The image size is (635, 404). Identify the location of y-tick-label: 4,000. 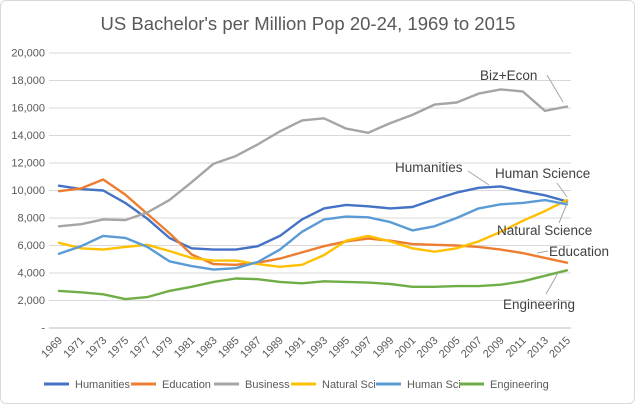
(31, 274).